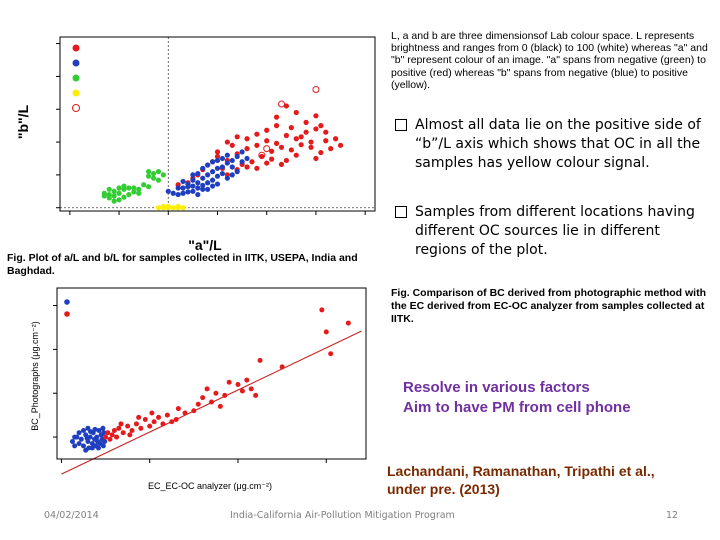 The width and height of the screenshot is (720, 540). Describe the element at coordinates (133, 186) in the screenshot. I see `series-india` at that location.